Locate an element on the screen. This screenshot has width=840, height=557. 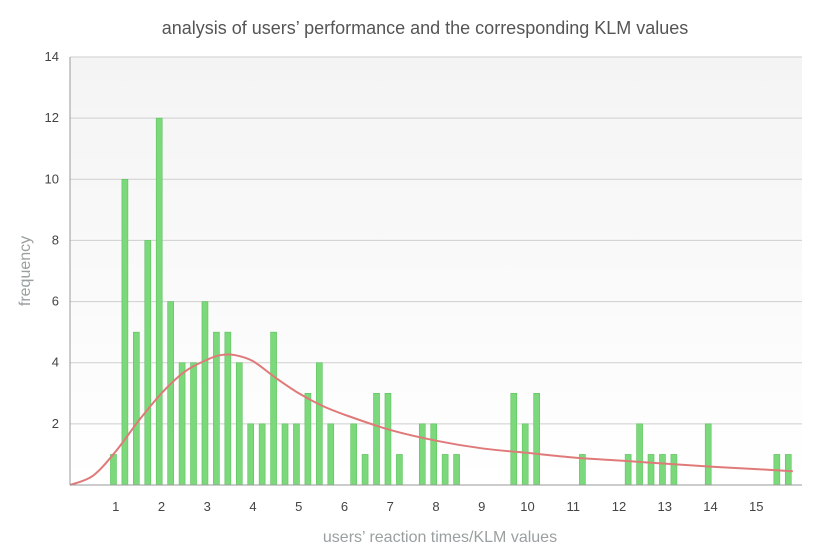
y-axis-label: frequency is located at coordinates (25, 271).